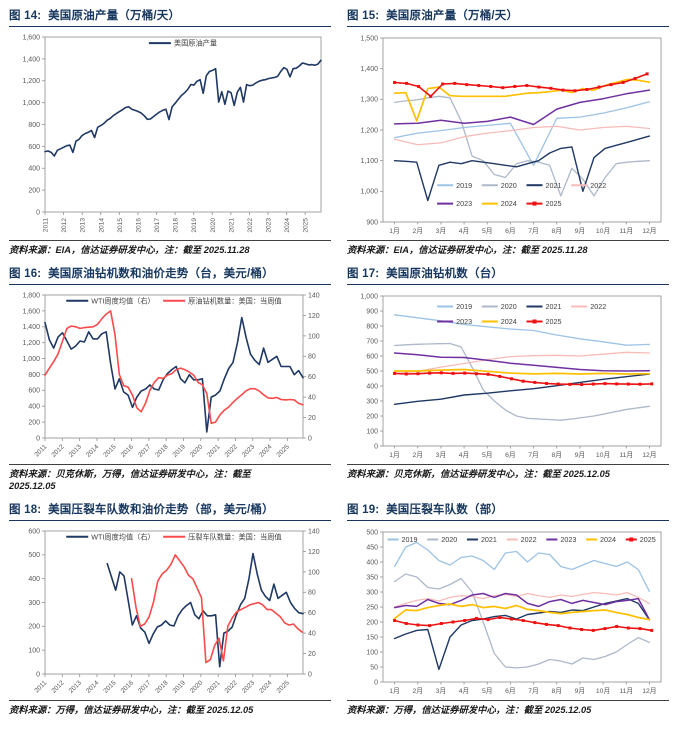 This screenshot has height=737, width=677. What do you see at coordinates (433, 16) in the screenshot?
I see `figure-15-title: 图 15: 美国原油产量（万桶/天）` at bounding box center [433, 16].